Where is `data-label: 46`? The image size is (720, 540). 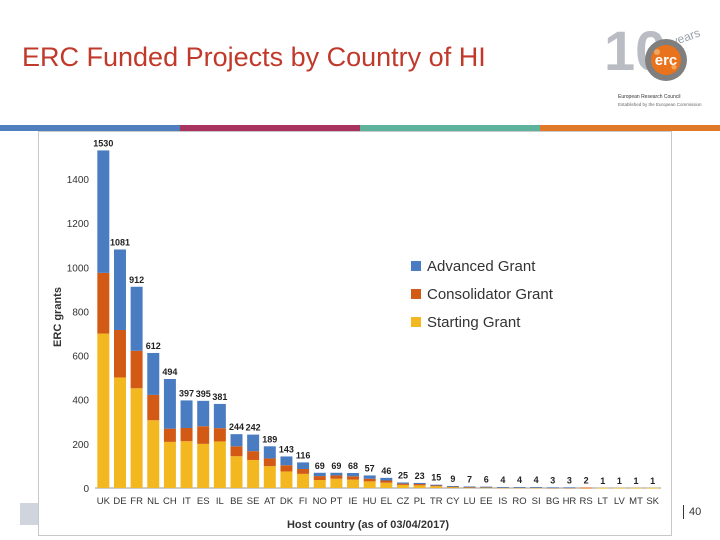
data-label: 46 is located at coordinates (386, 471).